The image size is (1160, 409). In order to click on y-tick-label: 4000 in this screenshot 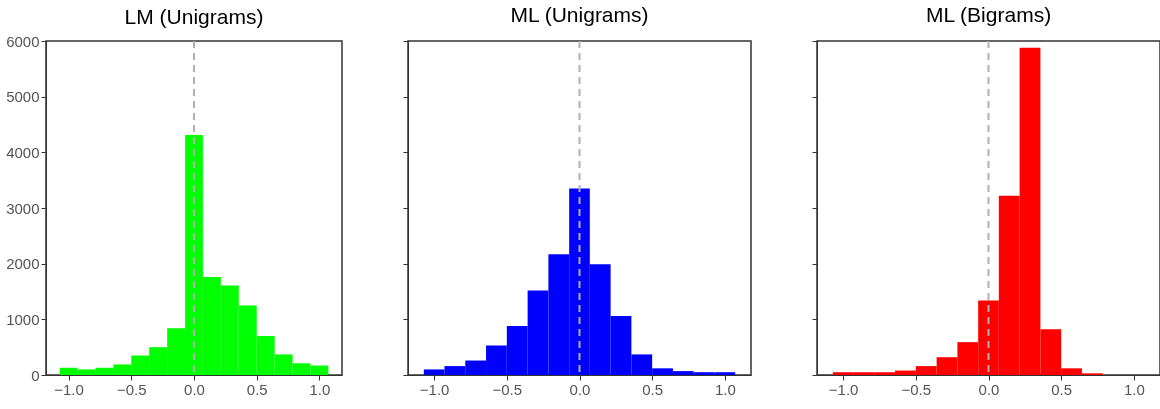, I will do `click(23, 152)`.